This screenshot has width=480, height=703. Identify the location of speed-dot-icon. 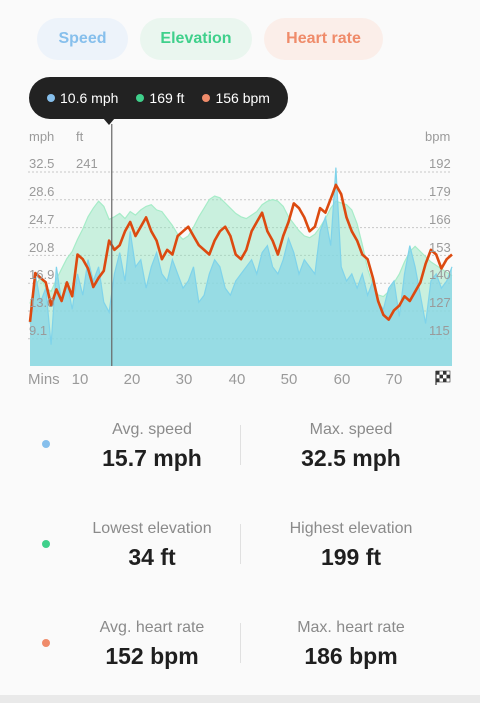
(51, 98).